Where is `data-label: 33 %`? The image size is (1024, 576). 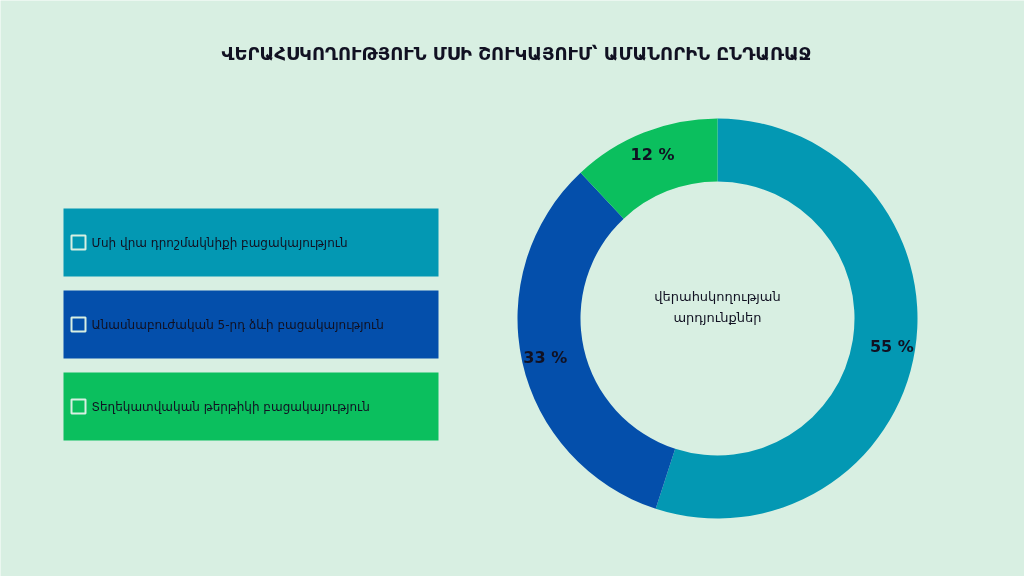
data-label: 33 % is located at coordinates (545, 357).